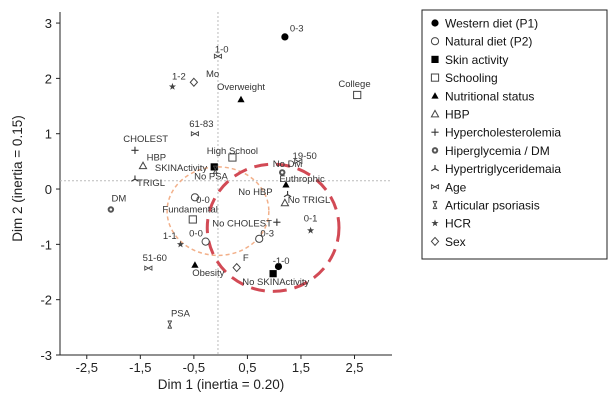 Image resolution: width=611 pixels, height=397 pixels. Describe the element at coordinates (221, 52) in the screenshot. I see `data-point: 1-0` at that location.